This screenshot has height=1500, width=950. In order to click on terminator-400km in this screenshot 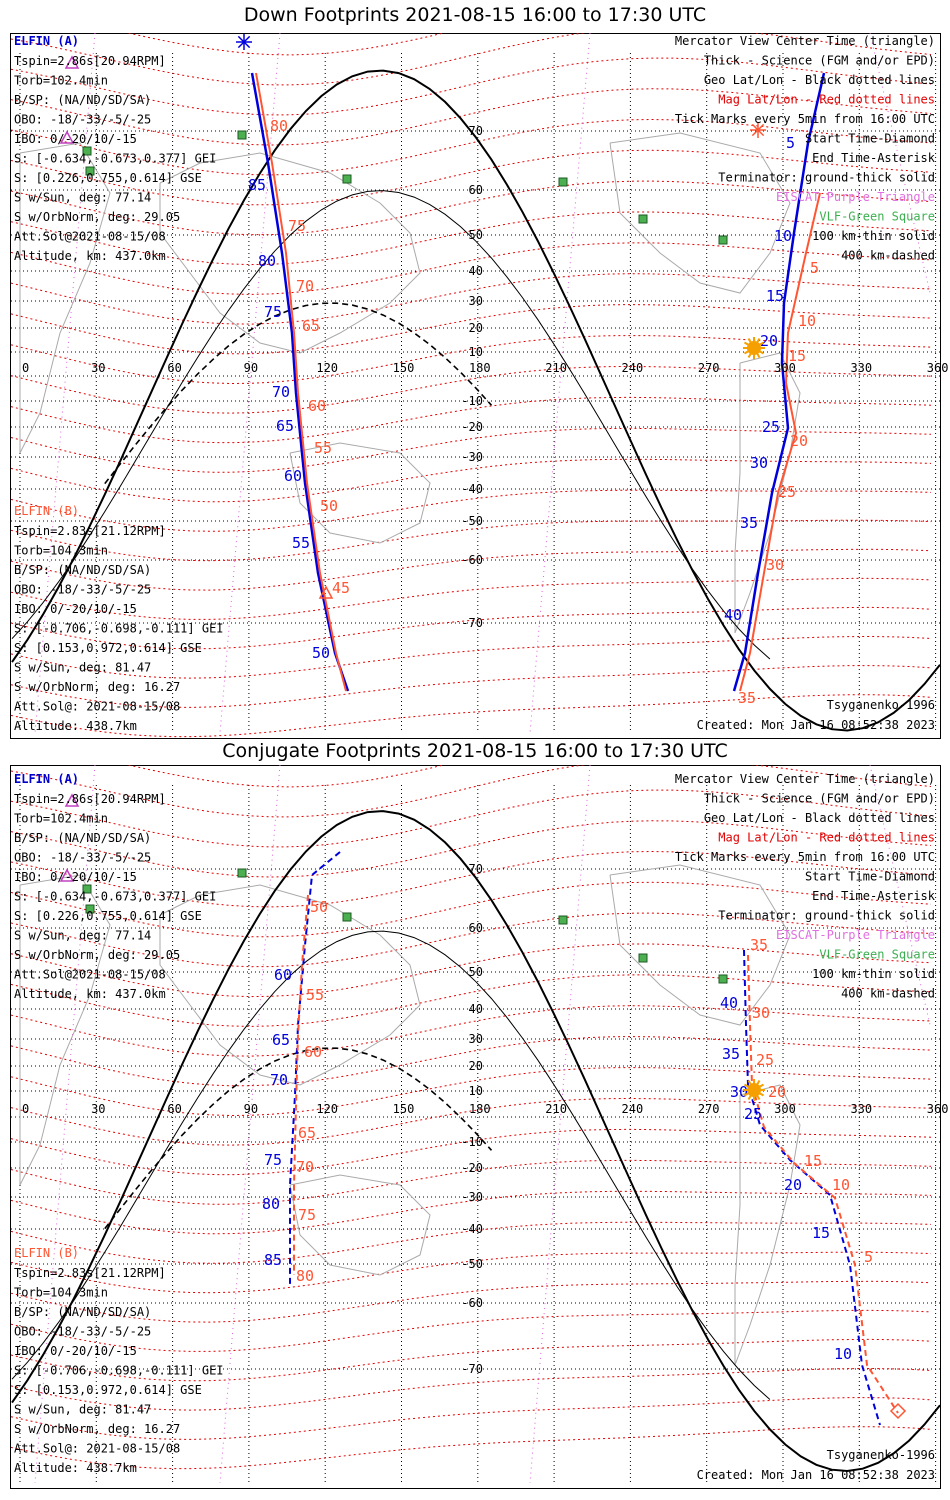, I will do `click(298, 1138)`.